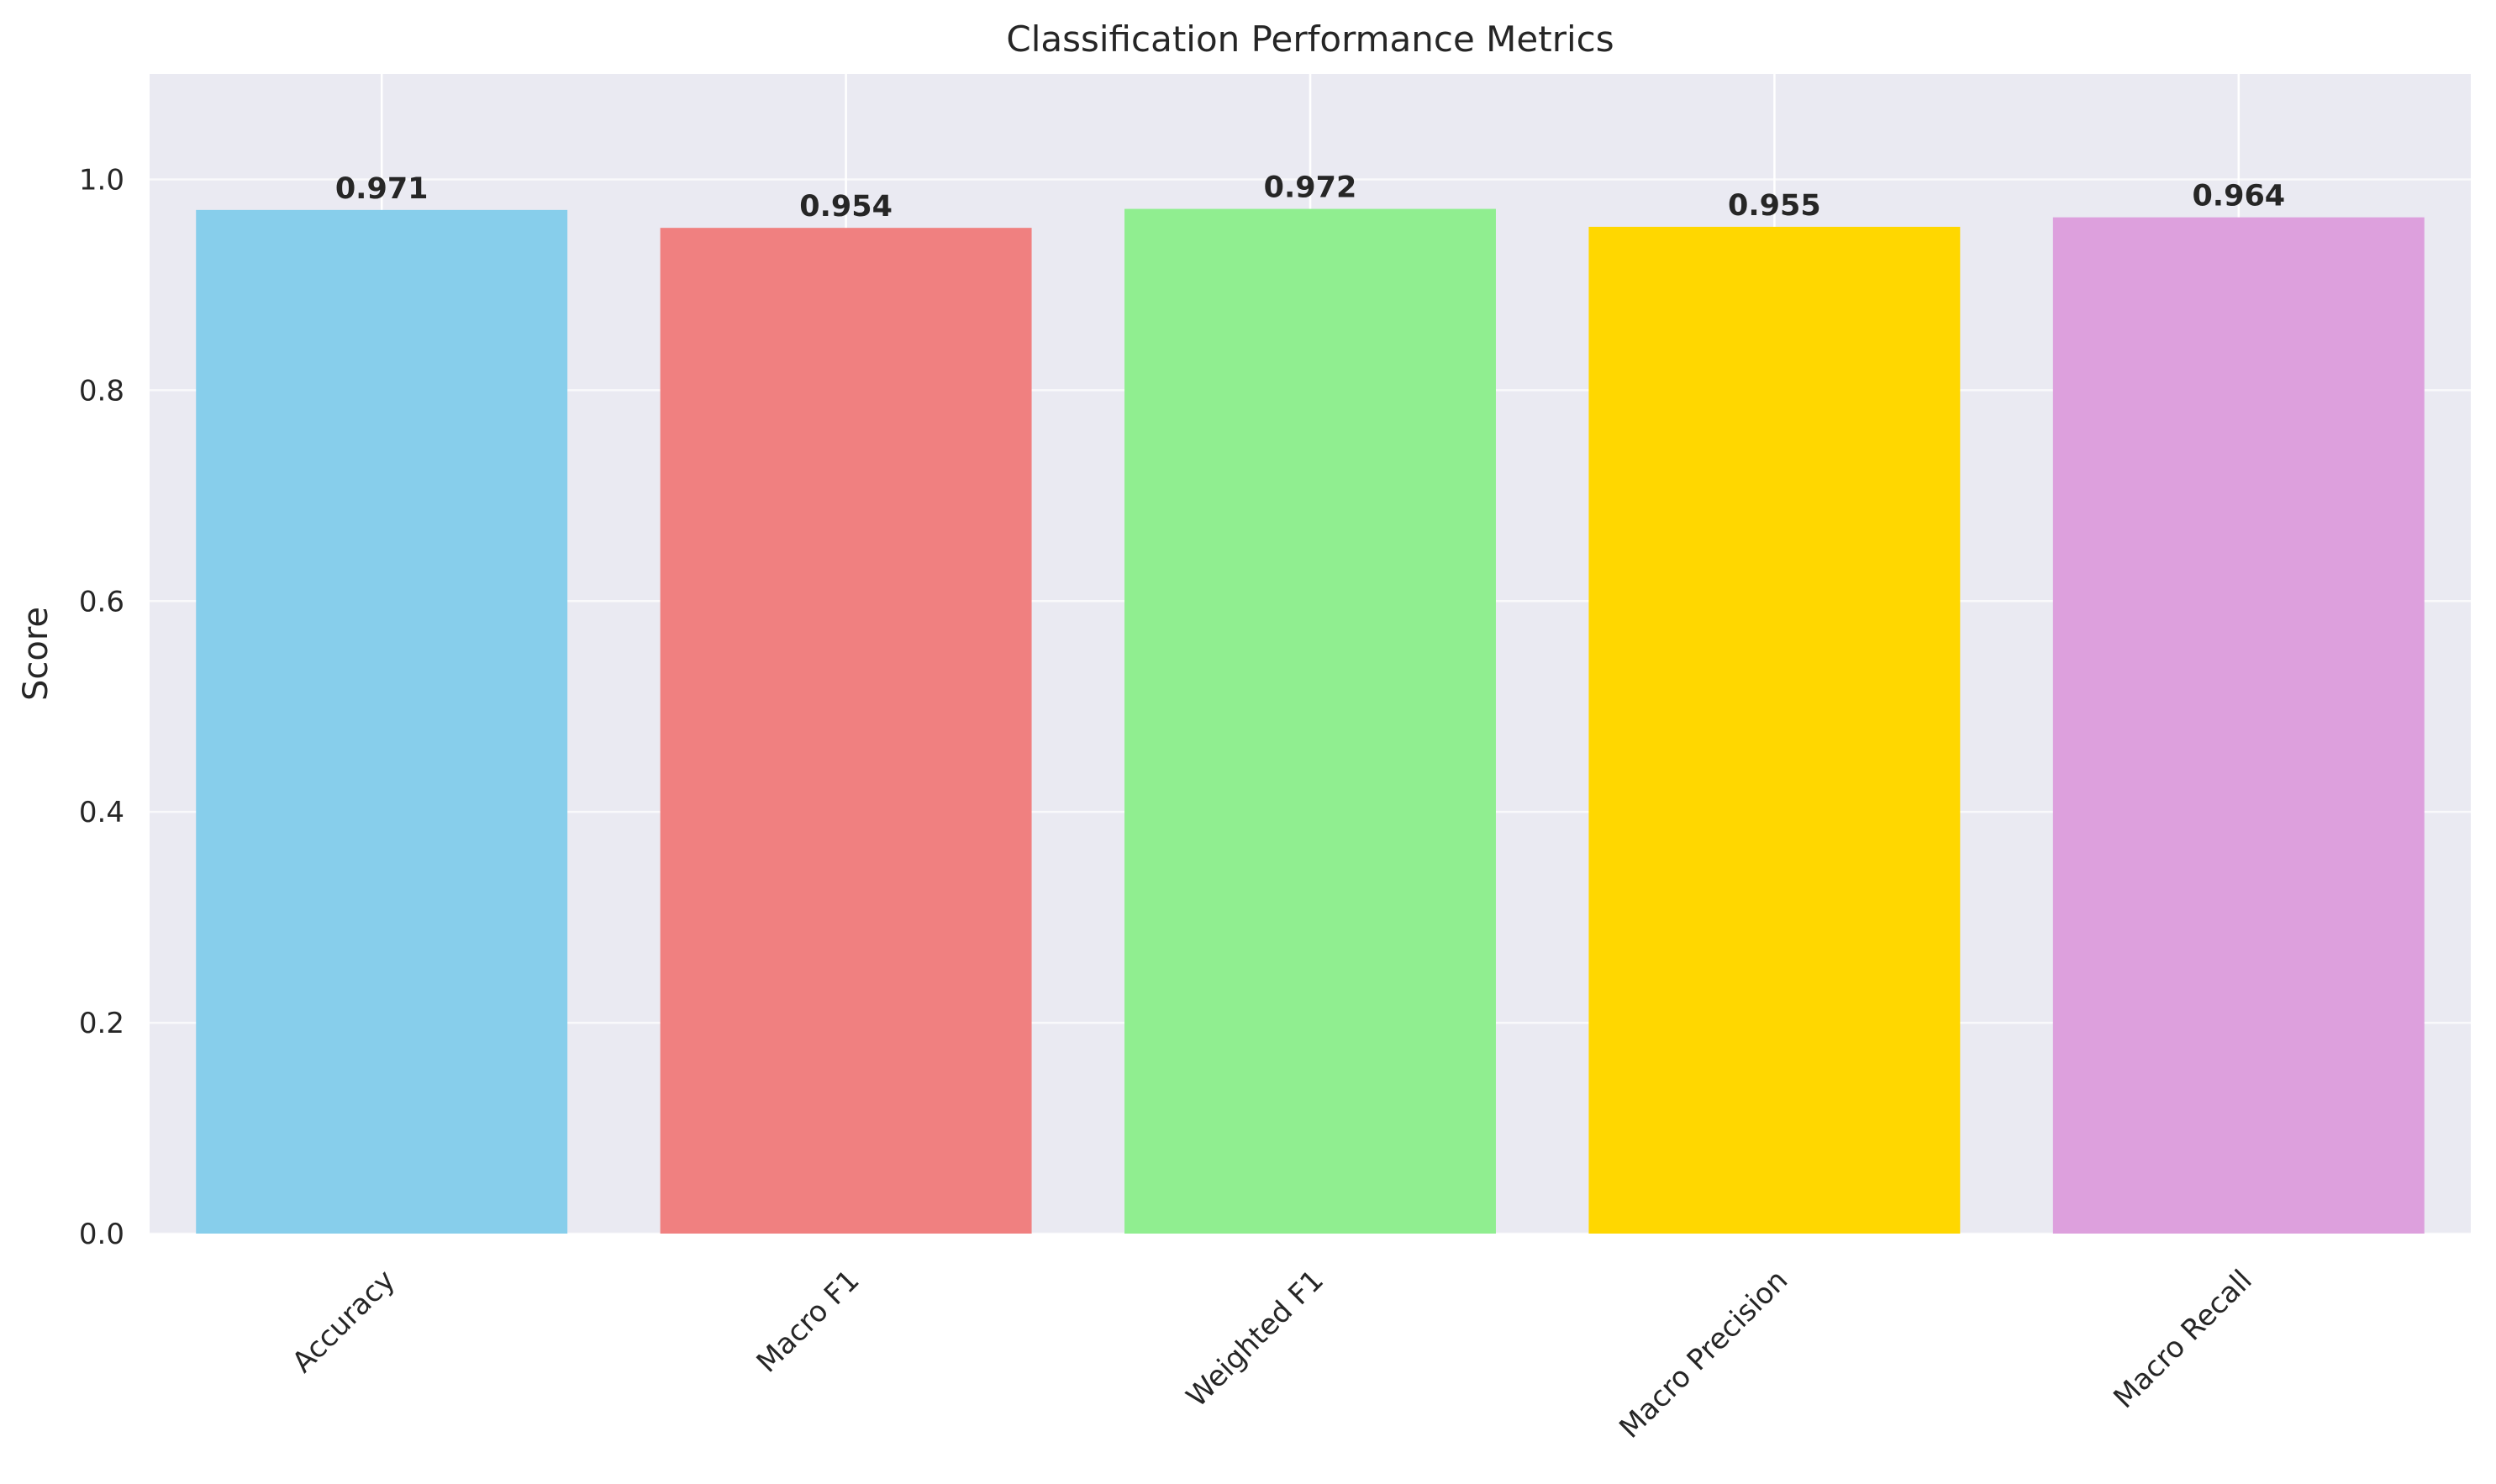  I want to click on y-axis-label: Score, so click(36, 654).